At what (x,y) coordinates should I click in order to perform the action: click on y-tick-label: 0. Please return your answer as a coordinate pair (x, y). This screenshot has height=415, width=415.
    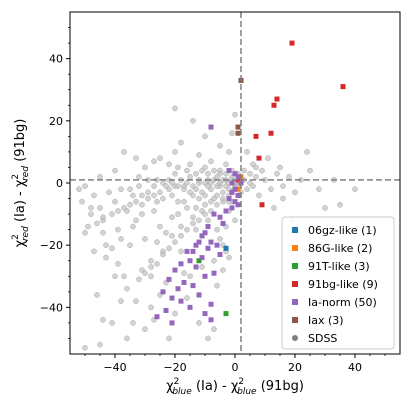
    Looking at the image, I should click on (59, 183).